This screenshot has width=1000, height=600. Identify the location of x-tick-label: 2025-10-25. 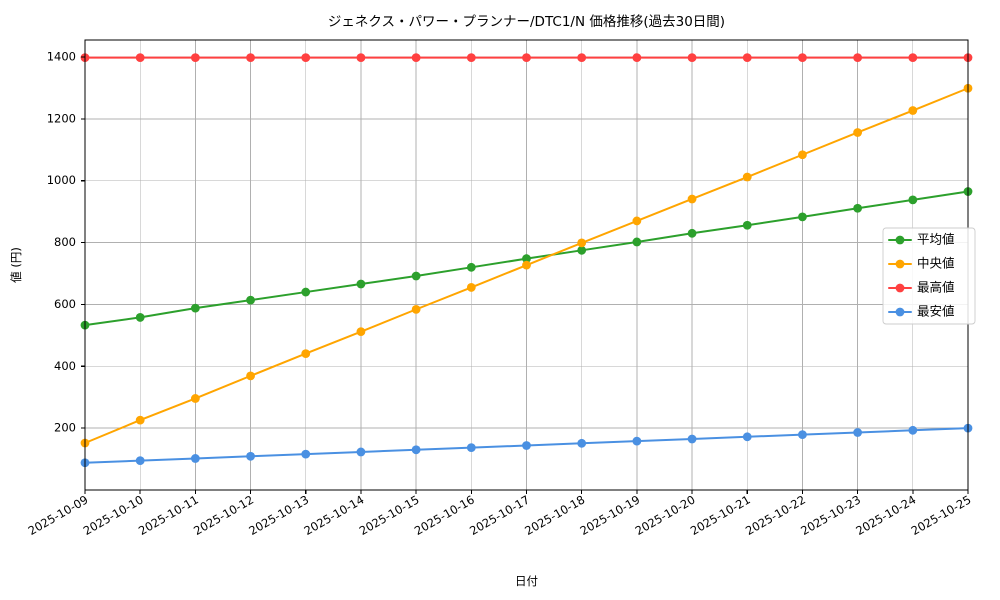
(941, 515).